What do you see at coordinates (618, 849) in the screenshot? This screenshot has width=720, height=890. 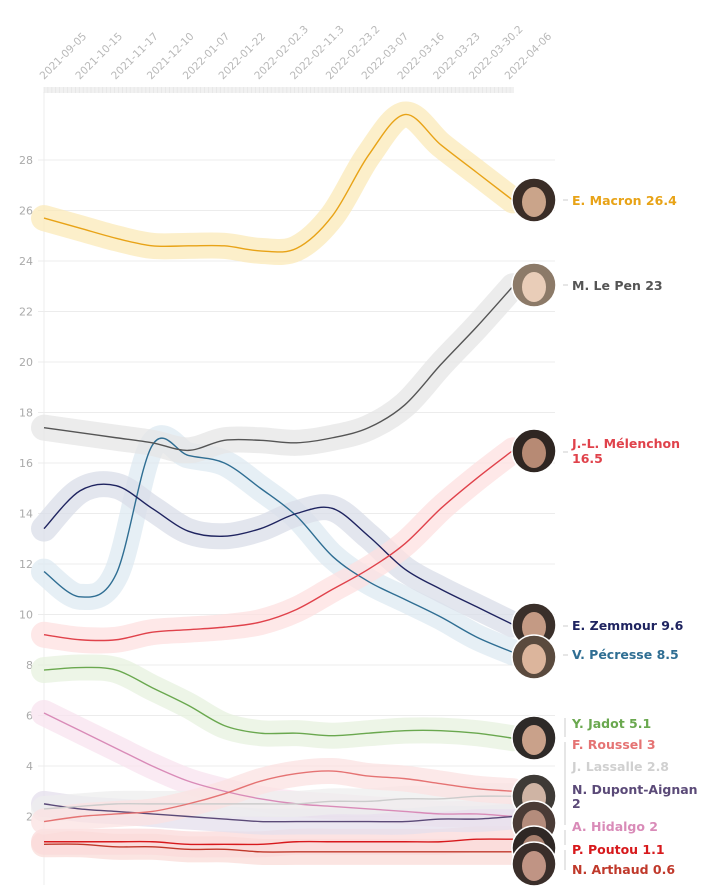 I see `label-poutou: P. Poutou 1.1` at bounding box center [618, 849].